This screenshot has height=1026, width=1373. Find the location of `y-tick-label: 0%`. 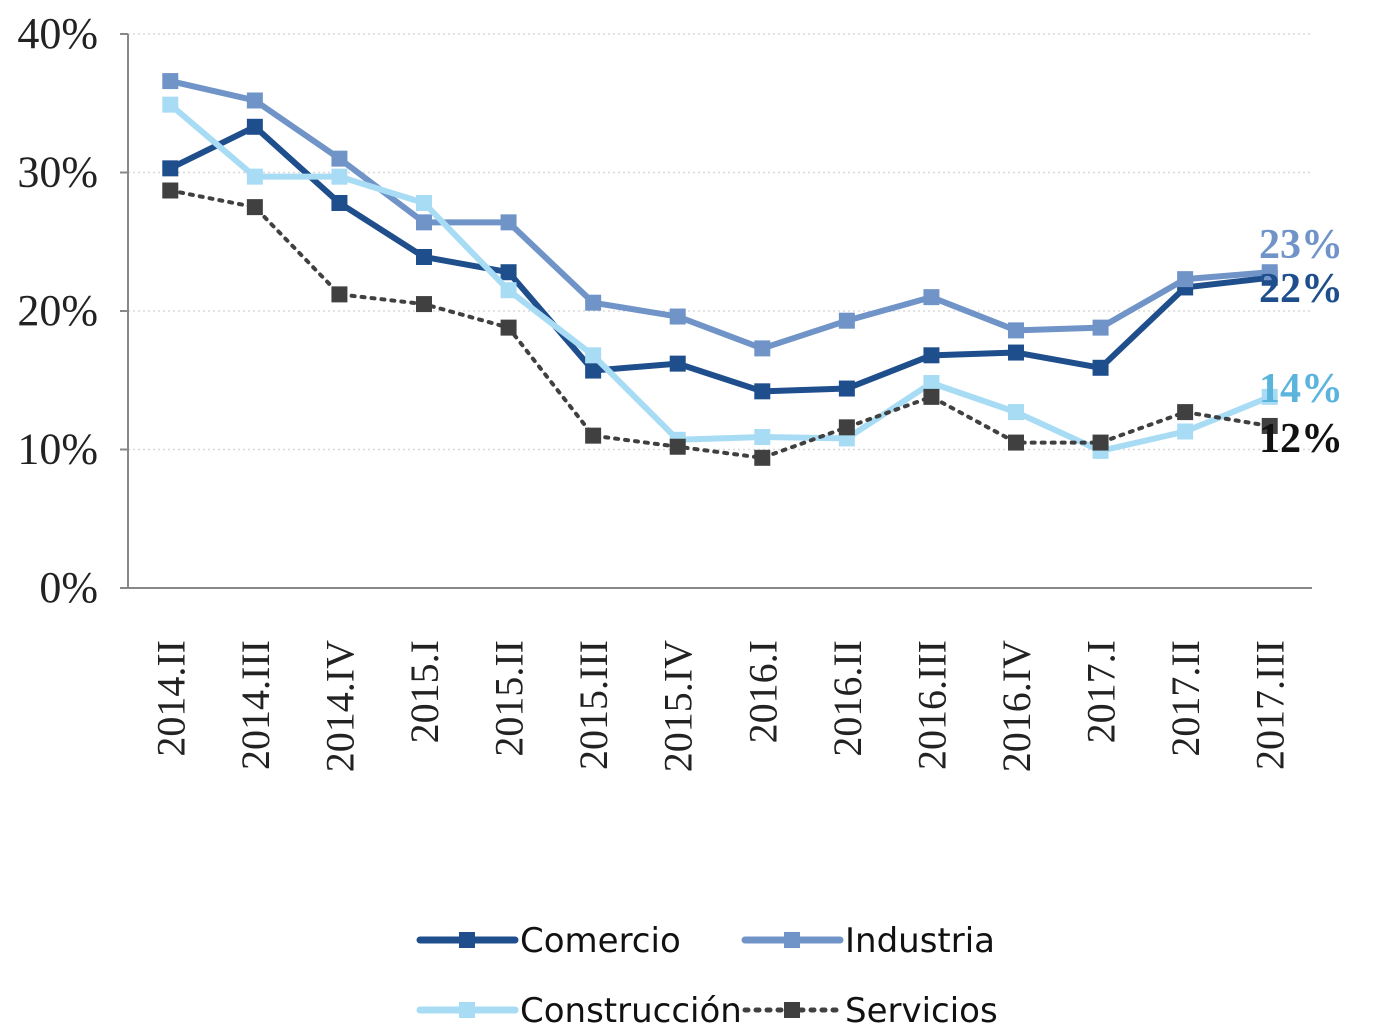

y-tick-label: 0% is located at coordinates (68, 587).